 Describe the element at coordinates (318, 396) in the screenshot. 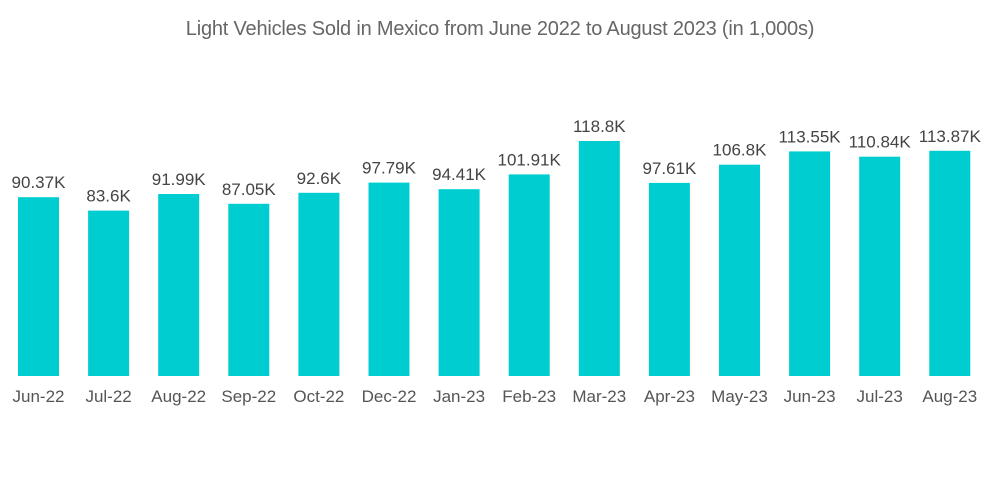

I see `x-tick-oct-22: Oct-22` at that location.